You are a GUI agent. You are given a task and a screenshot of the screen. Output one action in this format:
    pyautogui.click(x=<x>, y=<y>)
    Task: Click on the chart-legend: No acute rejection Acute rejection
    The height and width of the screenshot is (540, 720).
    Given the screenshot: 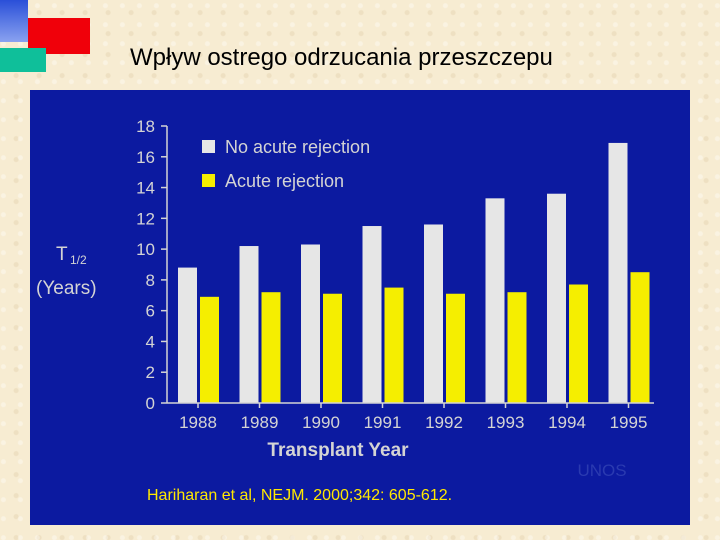 What is the action you would take?
    pyautogui.click(x=286, y=164)
    